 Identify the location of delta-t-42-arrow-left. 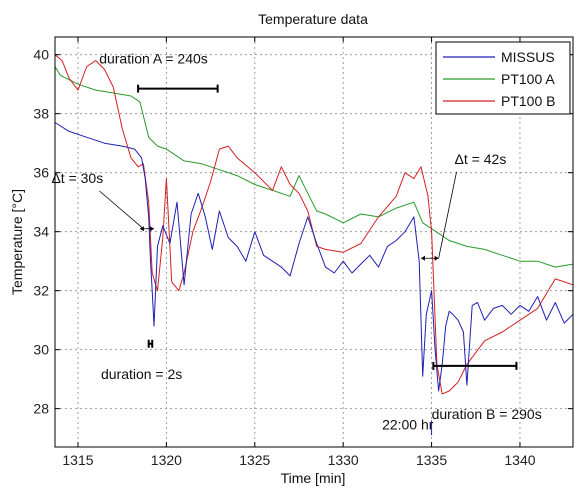
(422, 258).